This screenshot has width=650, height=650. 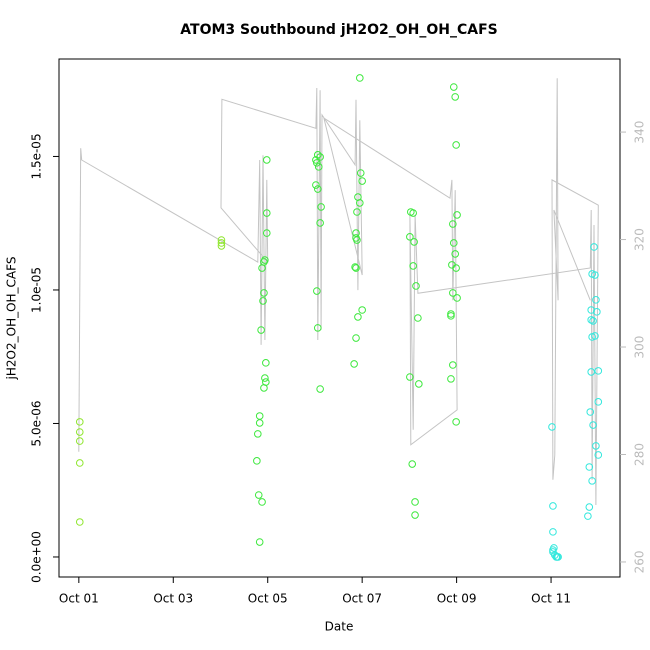 What do you see at coordinates (457, 599) in the screenshot?
I see `x-tick-label: Oct 09` at bounding box center [457, 599].